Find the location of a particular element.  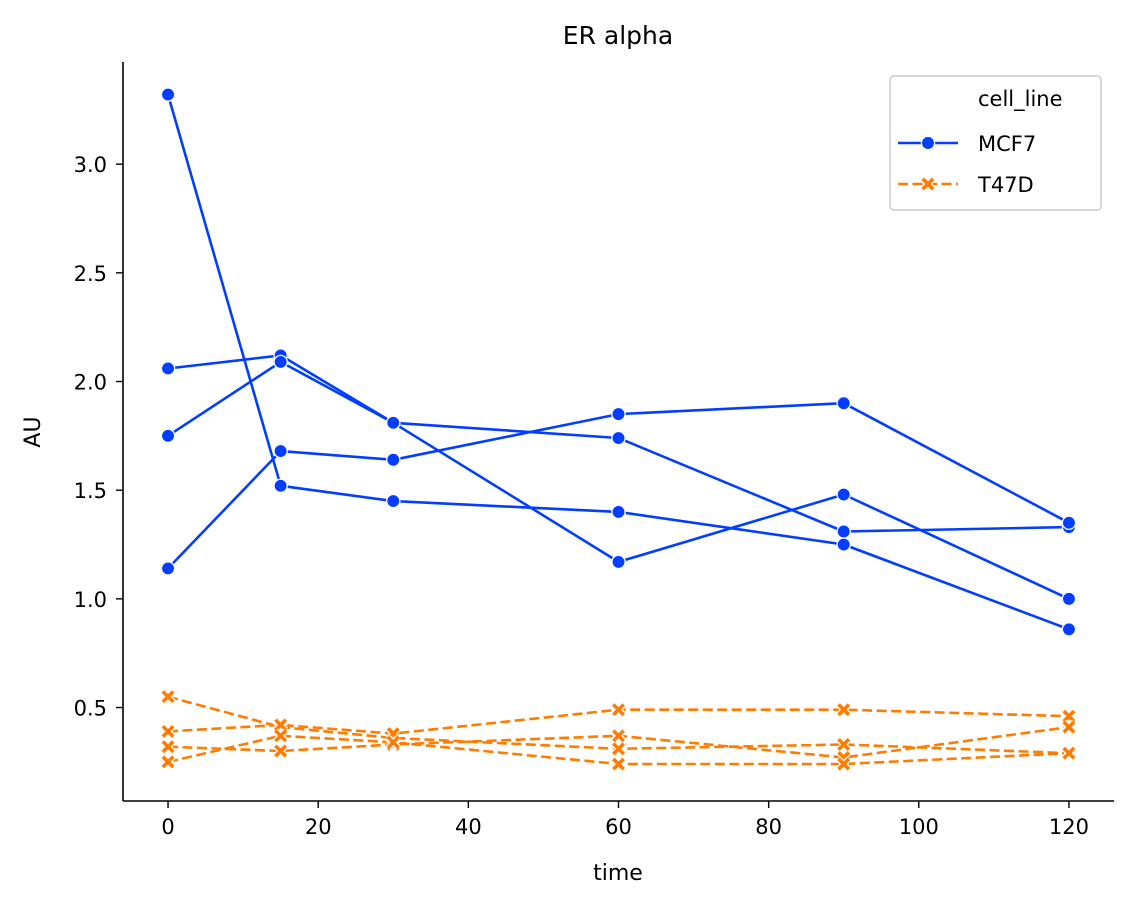

y-tick-label: 2.5 is located at coordinates (90, 274).